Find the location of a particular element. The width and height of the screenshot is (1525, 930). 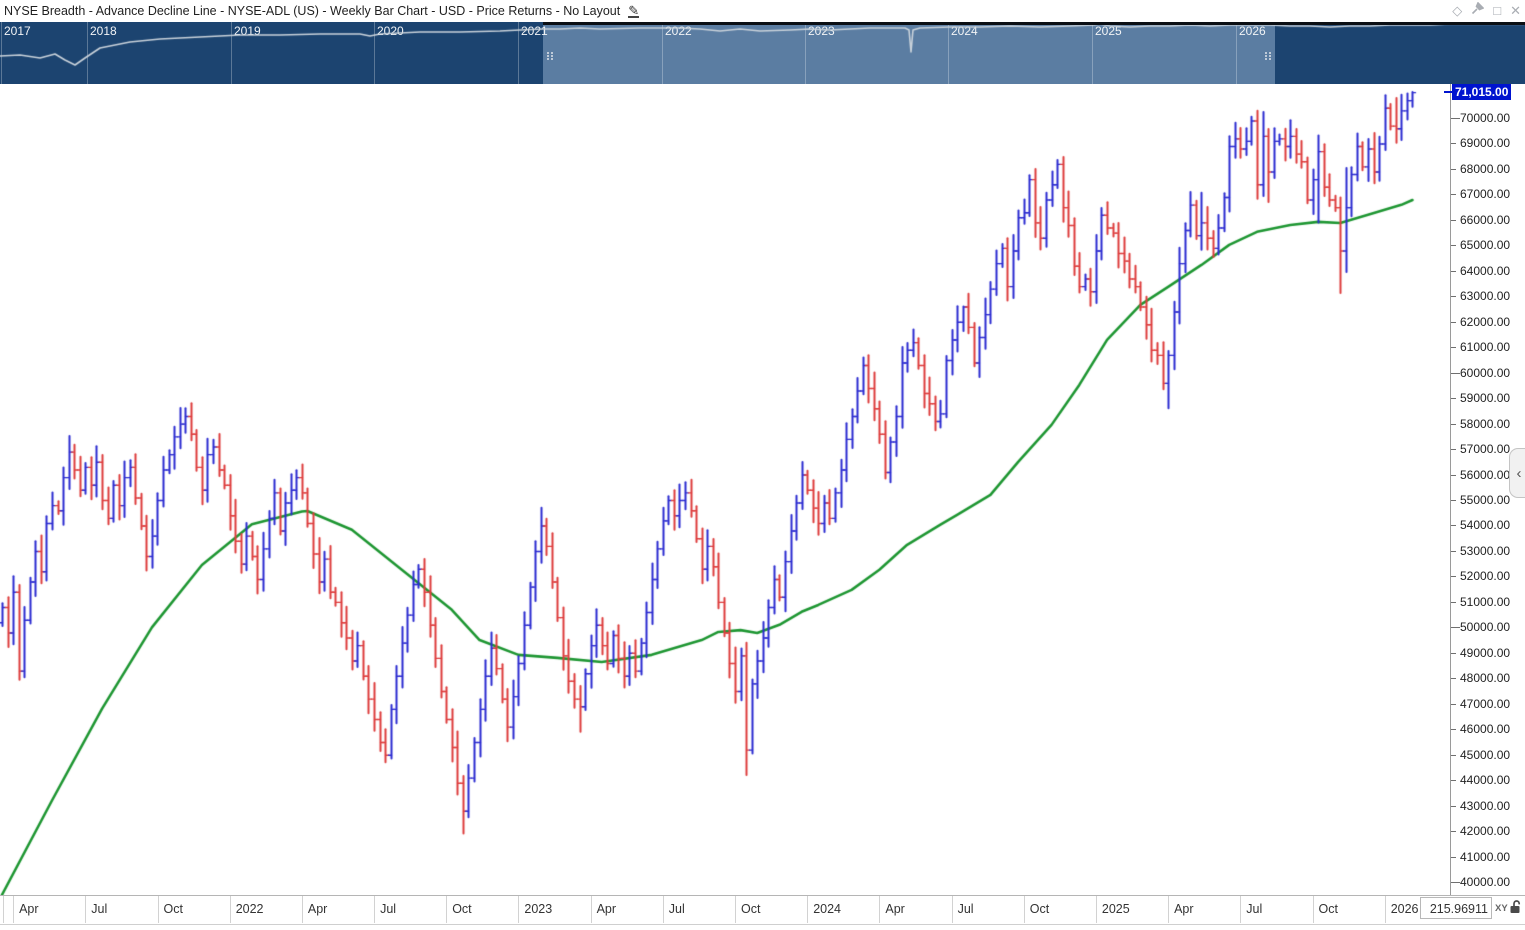

price-axis-label: 41000.00 is located at coordinates (1485, 856).